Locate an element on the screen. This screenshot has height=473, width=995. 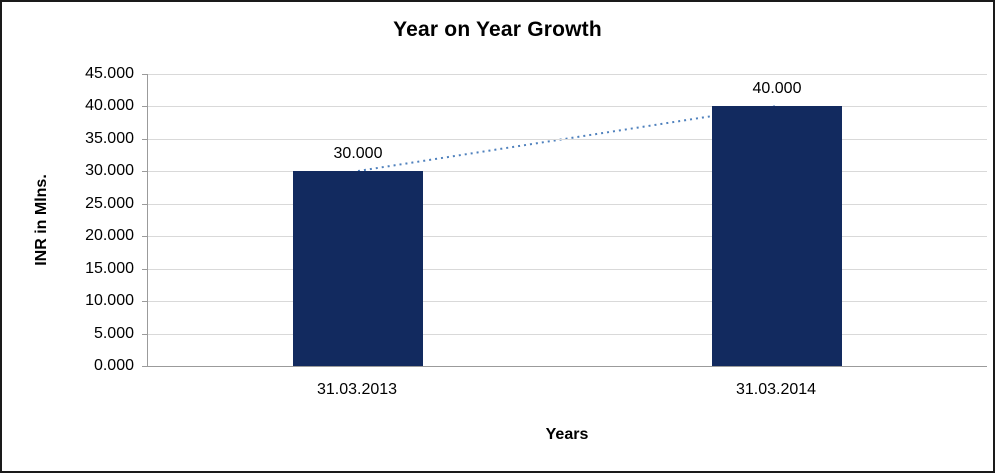
x-tick-label: 31.03.2013 is located at coordinates (357, 389).